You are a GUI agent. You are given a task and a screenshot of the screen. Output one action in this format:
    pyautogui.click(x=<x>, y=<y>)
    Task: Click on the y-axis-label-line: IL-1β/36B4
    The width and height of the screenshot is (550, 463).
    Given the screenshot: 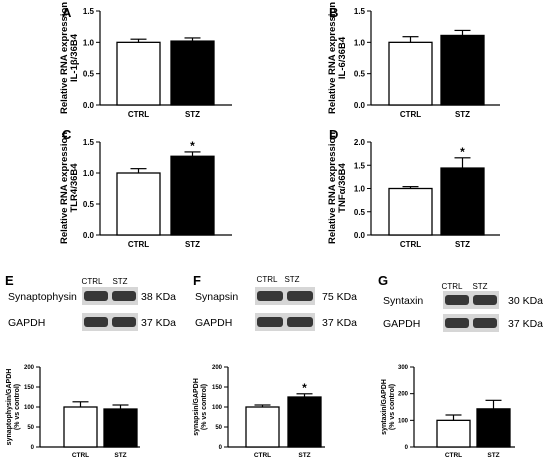 What is the action you would take?
    pyautogui.click(x=74, y=57)
    